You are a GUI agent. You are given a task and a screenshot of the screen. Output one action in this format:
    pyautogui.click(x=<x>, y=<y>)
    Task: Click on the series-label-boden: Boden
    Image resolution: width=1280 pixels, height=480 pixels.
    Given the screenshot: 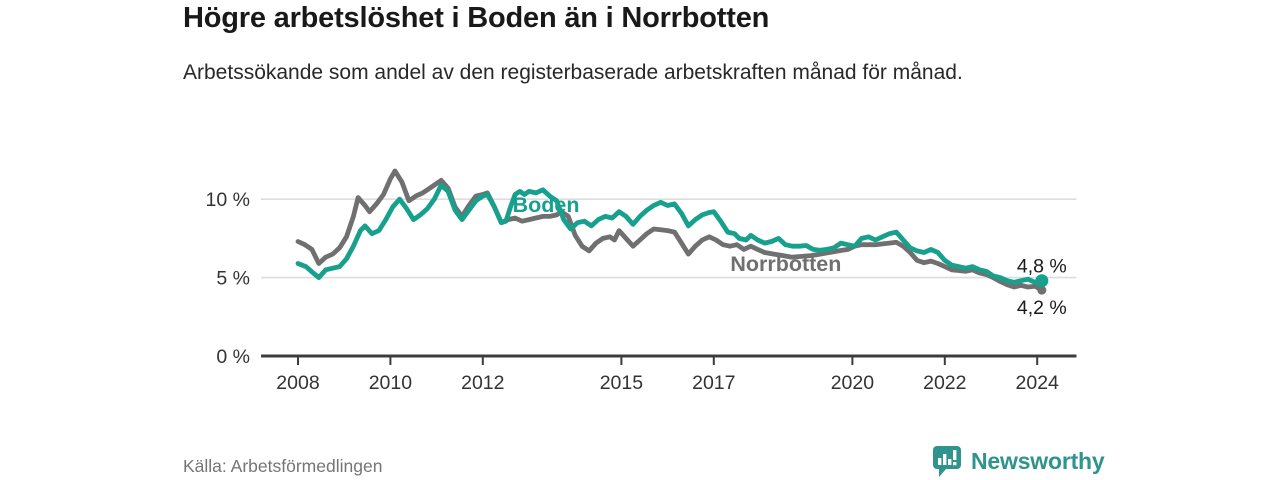 What is the action you would take?
    pyautogui.click(x=546, y=205)
    